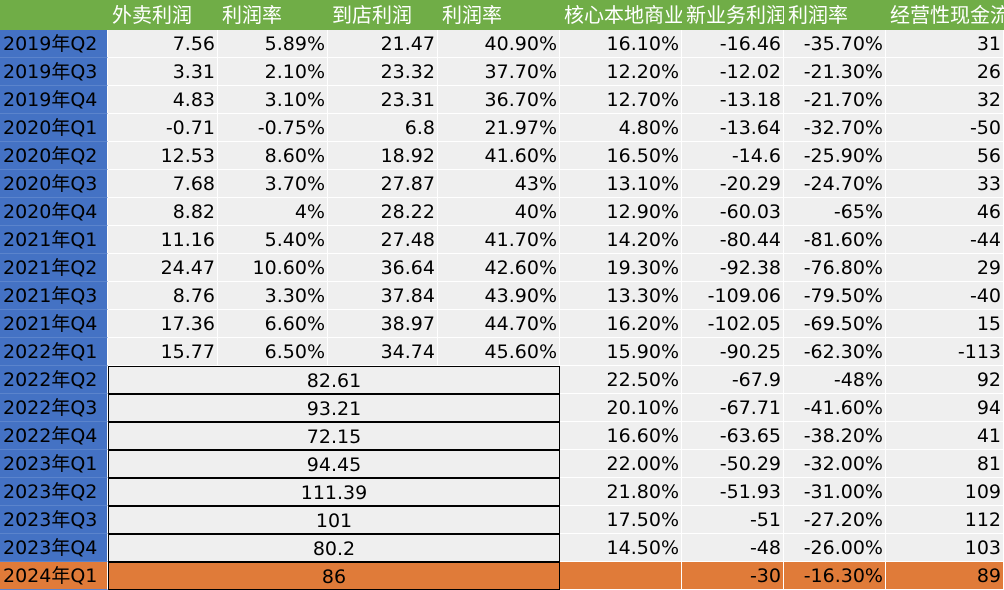  What do you see at coordinates (621, 324) in the screenshot?
I see `cell-core-local-commerce: 16.20%` at bounding box center [621, 324].